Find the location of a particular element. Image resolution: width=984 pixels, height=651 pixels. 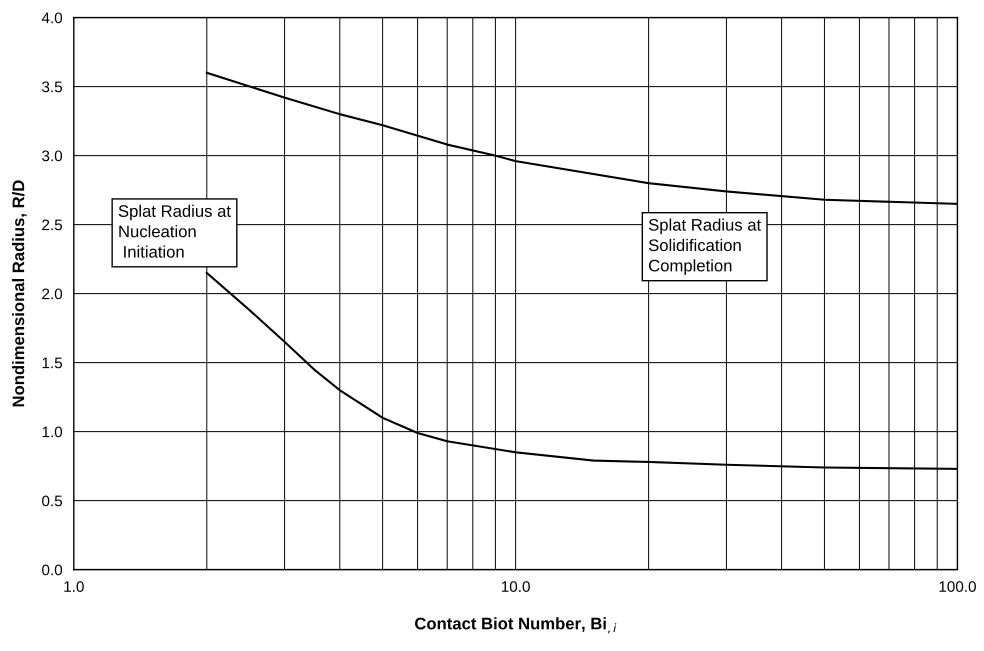

y-tick-label: 3.5 is located at coordinates (52, 86).